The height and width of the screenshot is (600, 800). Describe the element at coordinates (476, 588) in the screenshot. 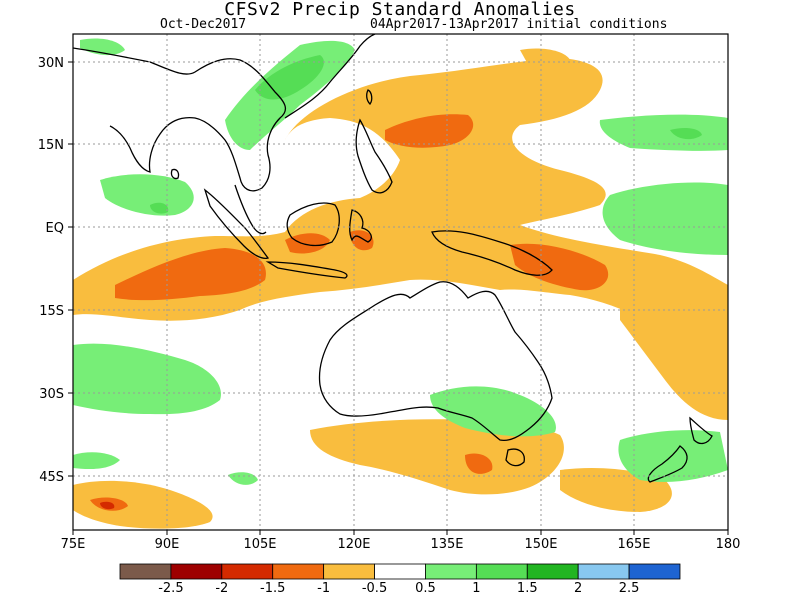

I see `colorbar-label: 1` at that location.